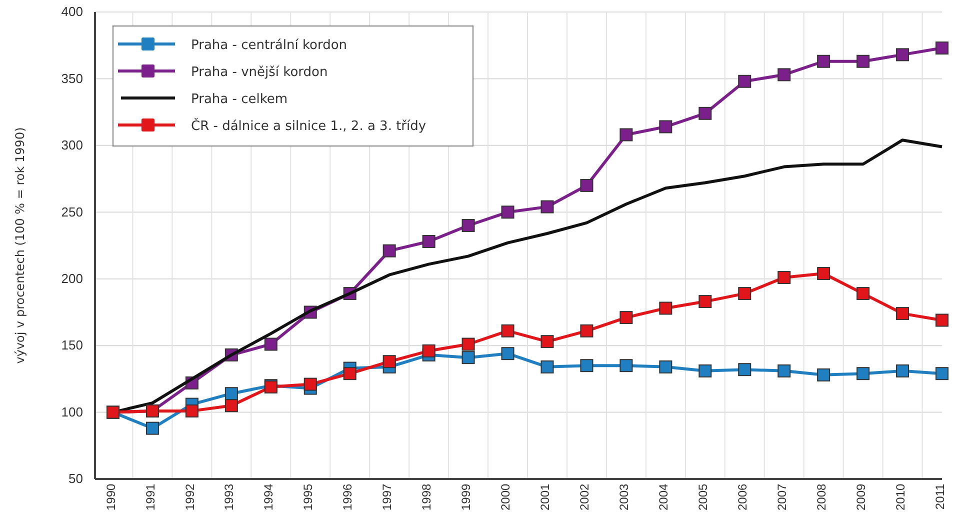  I want to click on x-tick-label: 2004, so click(663, 497).